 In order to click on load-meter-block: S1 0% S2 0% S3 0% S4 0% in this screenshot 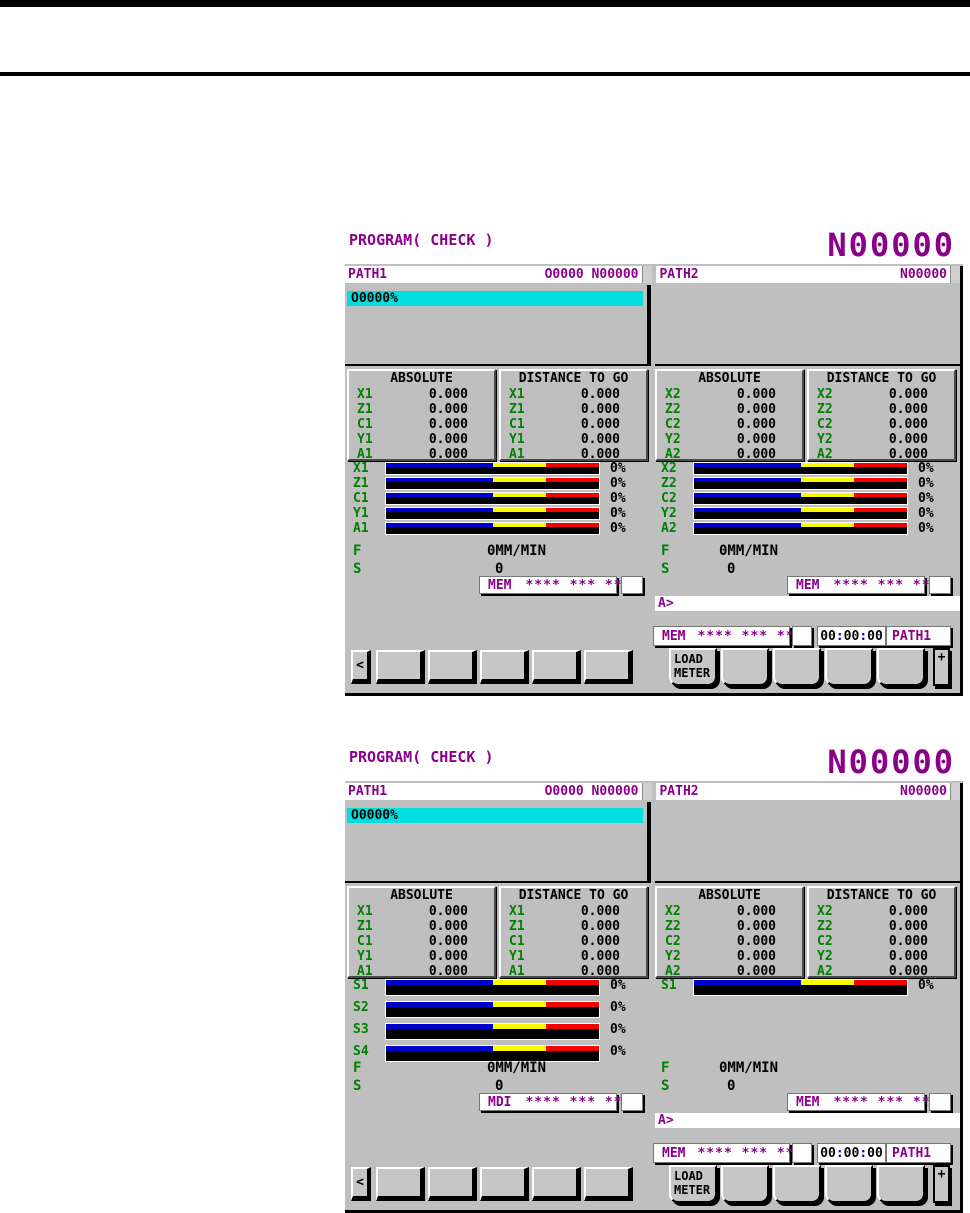, I will do `click(499, 1020)`.